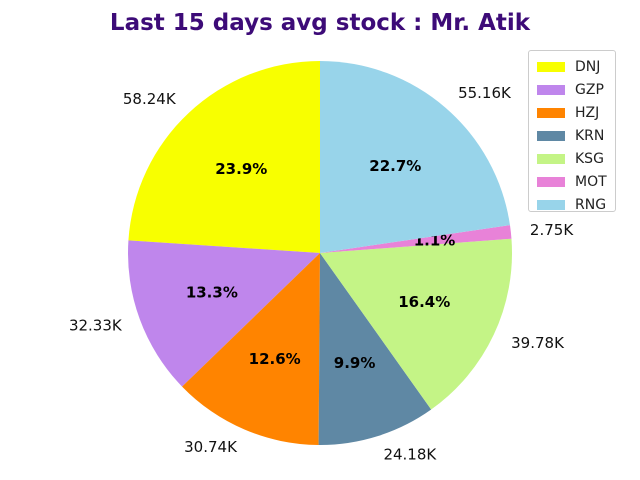  What do you see at coordinates (485, 93) in the screenshot?
I see `value-label-rng: 55.16K` at bounding box center [485, 93].